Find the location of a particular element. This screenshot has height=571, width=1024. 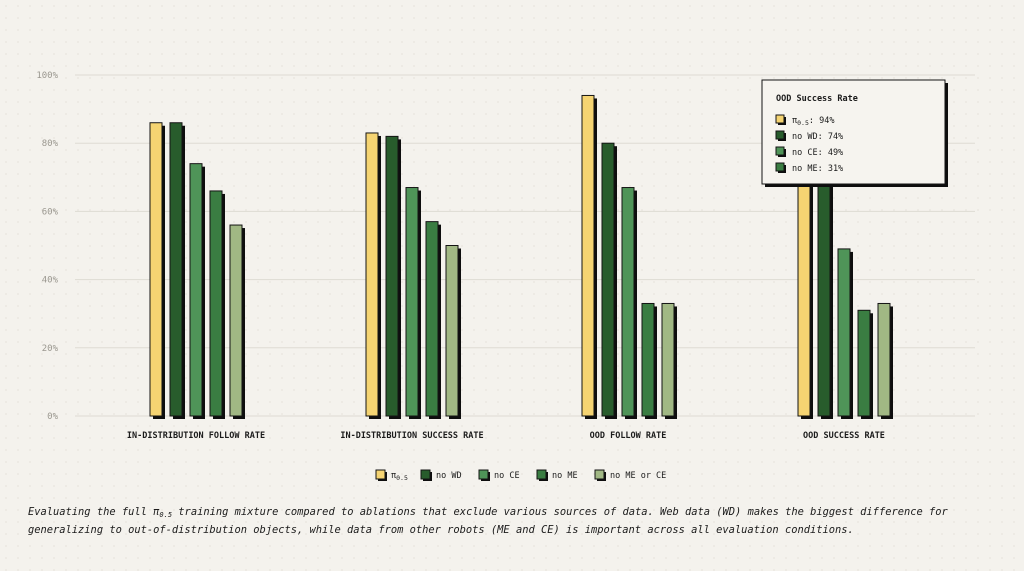

tooltip-item: π0.5: 94% is located at coordinates (813, 121).